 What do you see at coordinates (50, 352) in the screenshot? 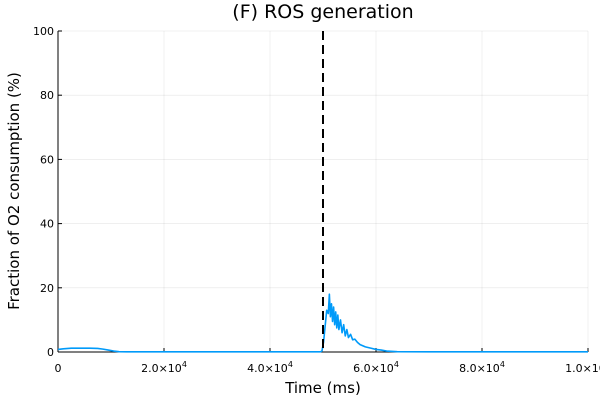
I see `y-tick-label: 0` at bounding box center [50, 352].